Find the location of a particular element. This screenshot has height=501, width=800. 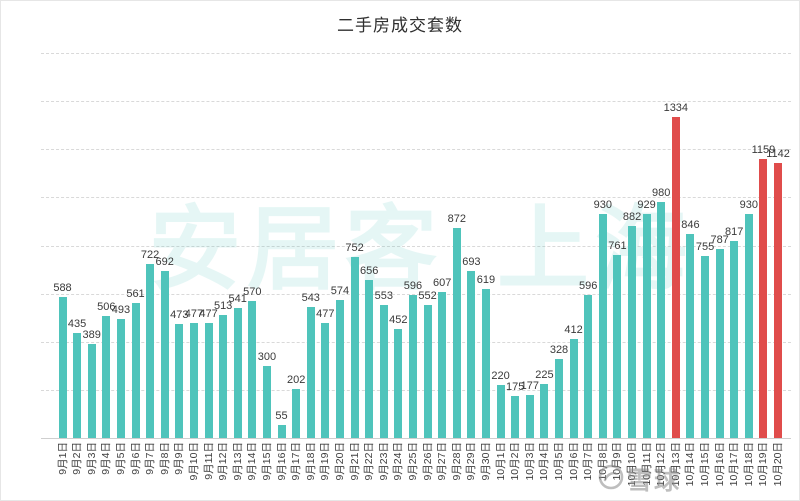

bar-value-label: 328 is located at coordinates (559, 350).